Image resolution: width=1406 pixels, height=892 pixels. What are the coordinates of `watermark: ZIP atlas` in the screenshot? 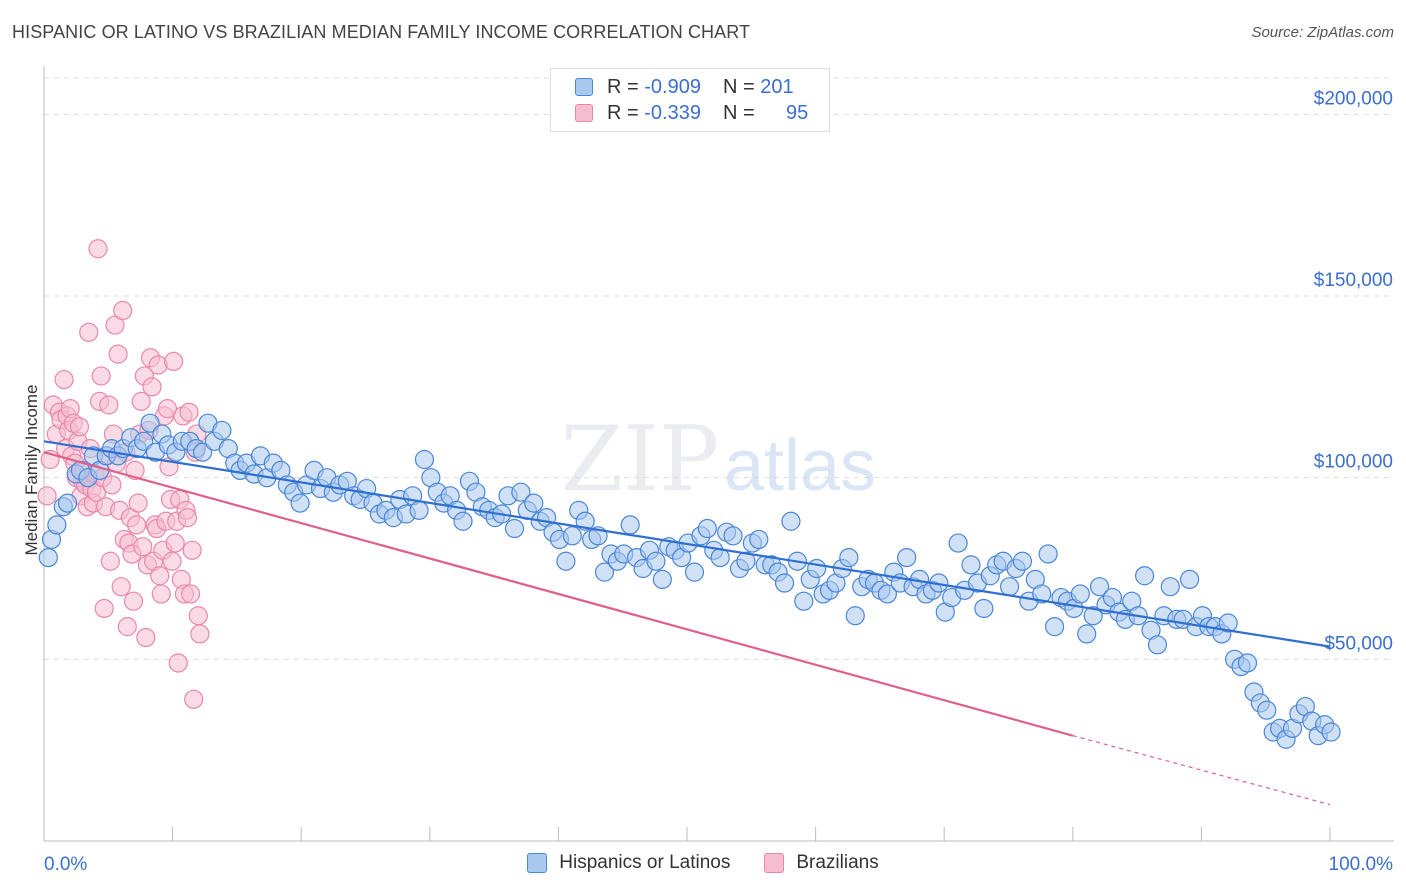 It's located at (718, 459).